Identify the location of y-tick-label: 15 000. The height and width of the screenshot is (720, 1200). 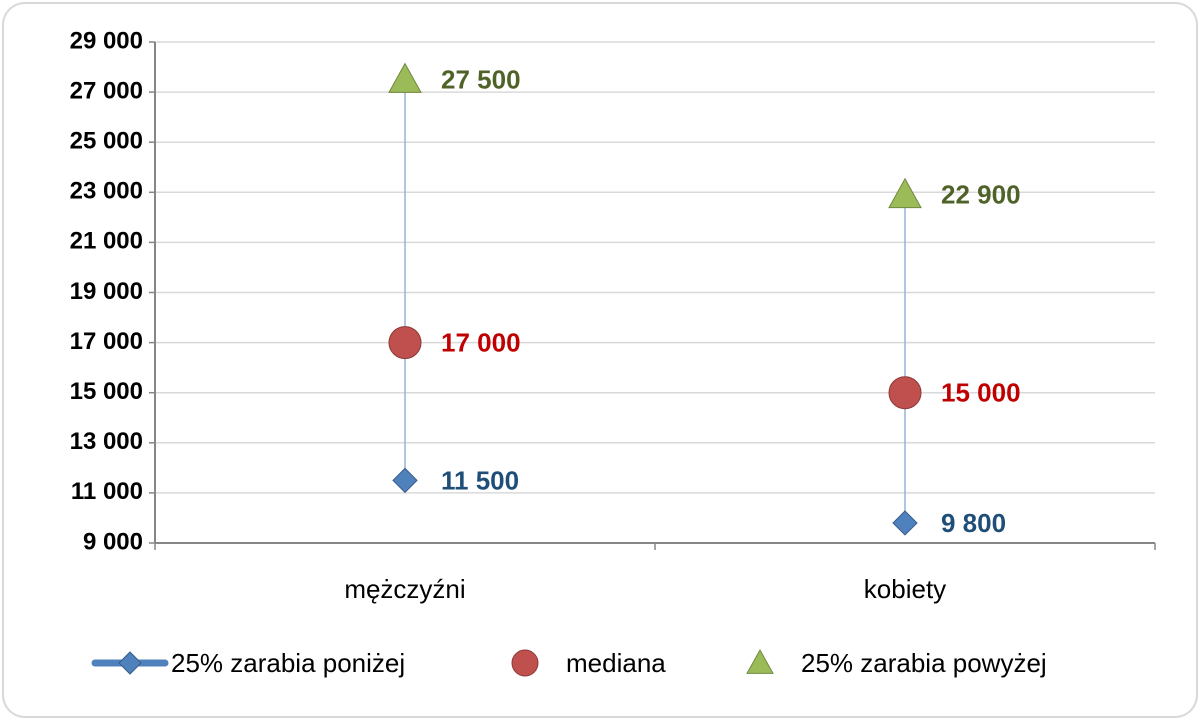
(106, 391).